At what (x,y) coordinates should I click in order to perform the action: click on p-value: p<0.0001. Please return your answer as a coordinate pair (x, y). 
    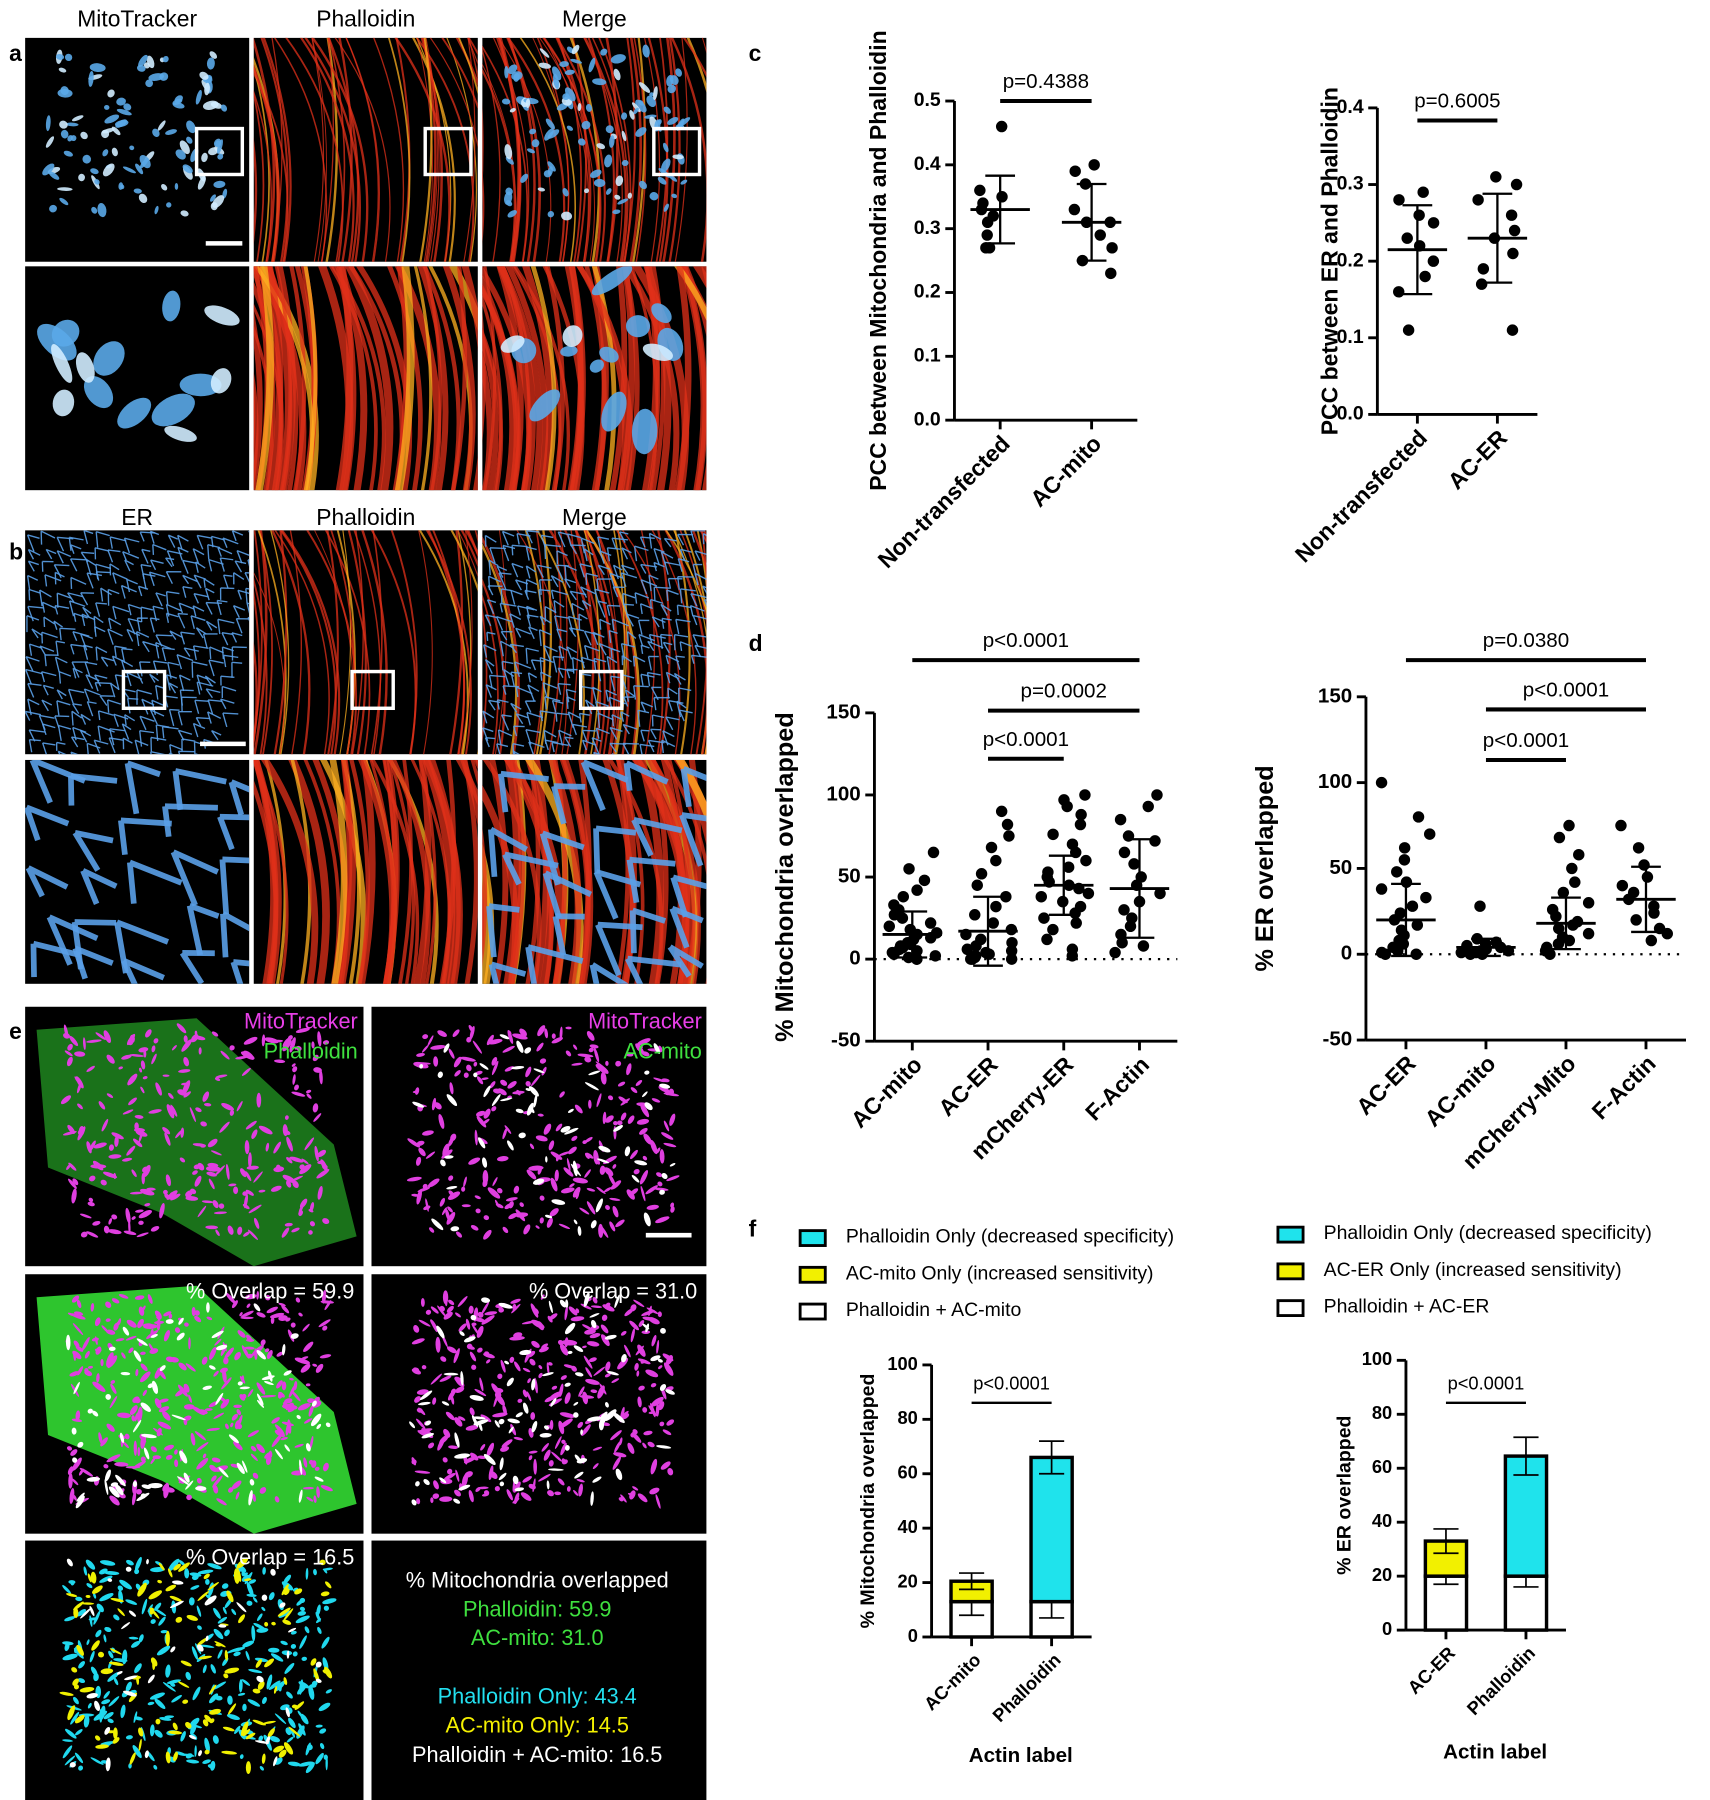
    Looking at the image, I should click on (1486, 1382).